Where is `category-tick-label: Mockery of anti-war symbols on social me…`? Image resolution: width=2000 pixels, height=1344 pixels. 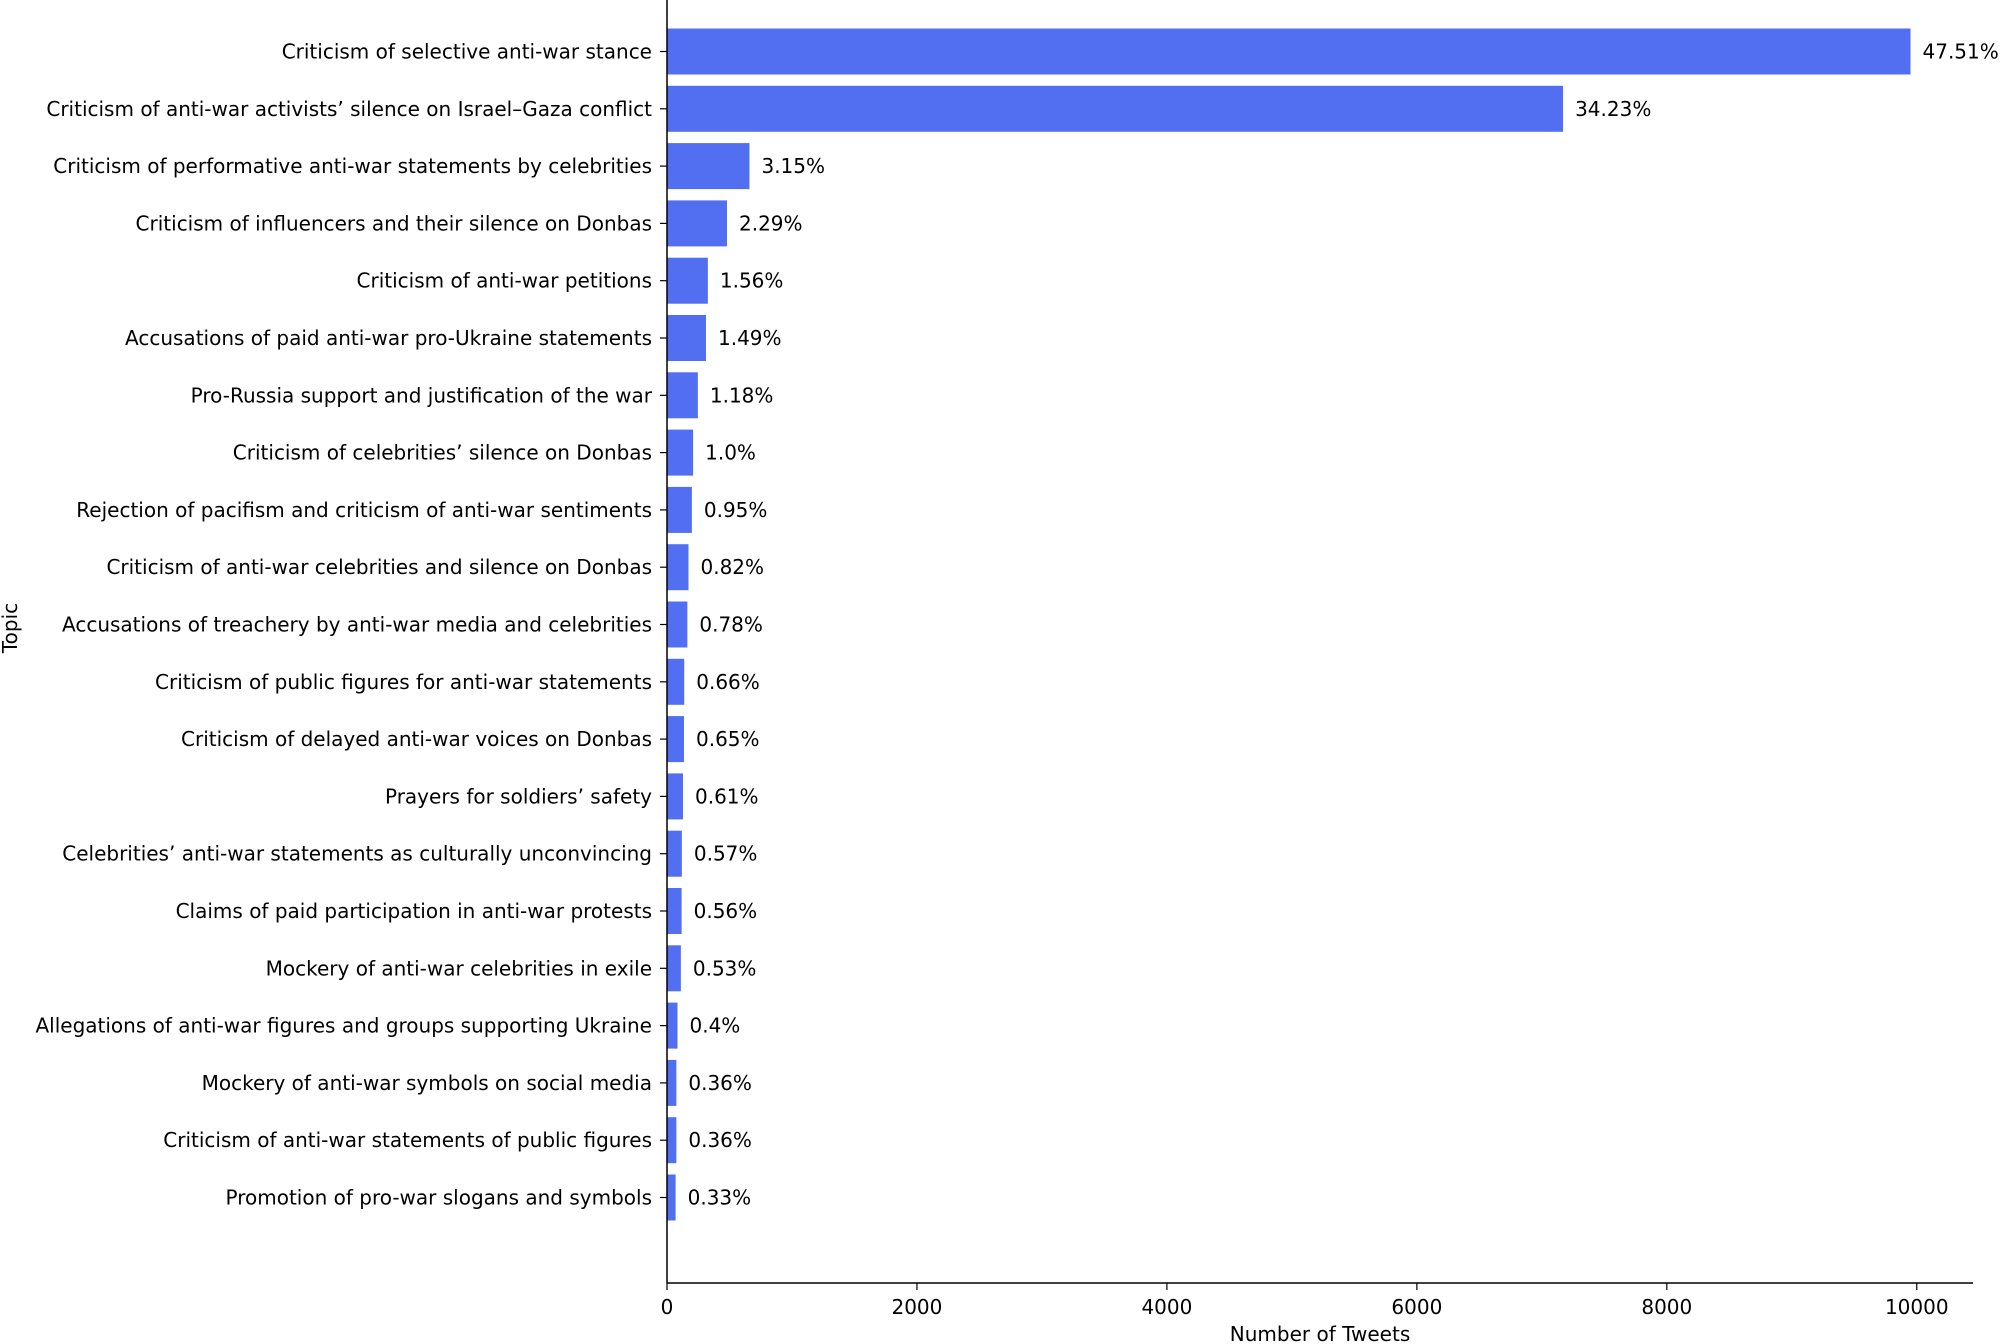
category-tick-label: Mockery of anti-war symbols on social me… is located at coordinates (427, 1083).